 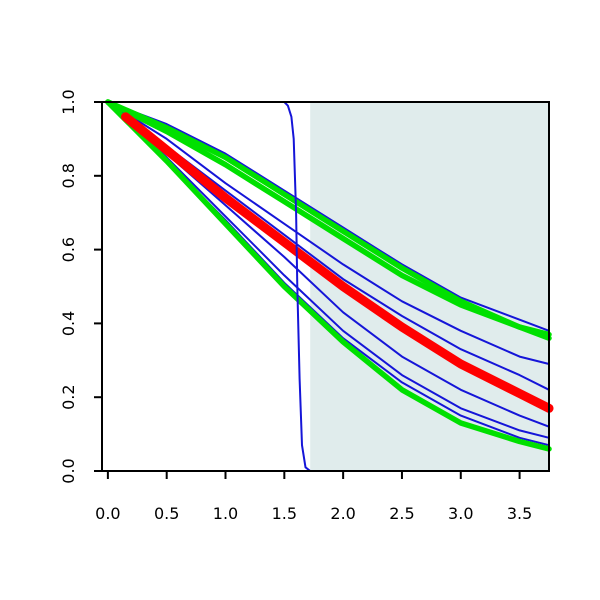 What do you see at coordinates (401, 513) in the screenshot?
I see `x-tick-label: 2.5` at bounding box center [401, 513].